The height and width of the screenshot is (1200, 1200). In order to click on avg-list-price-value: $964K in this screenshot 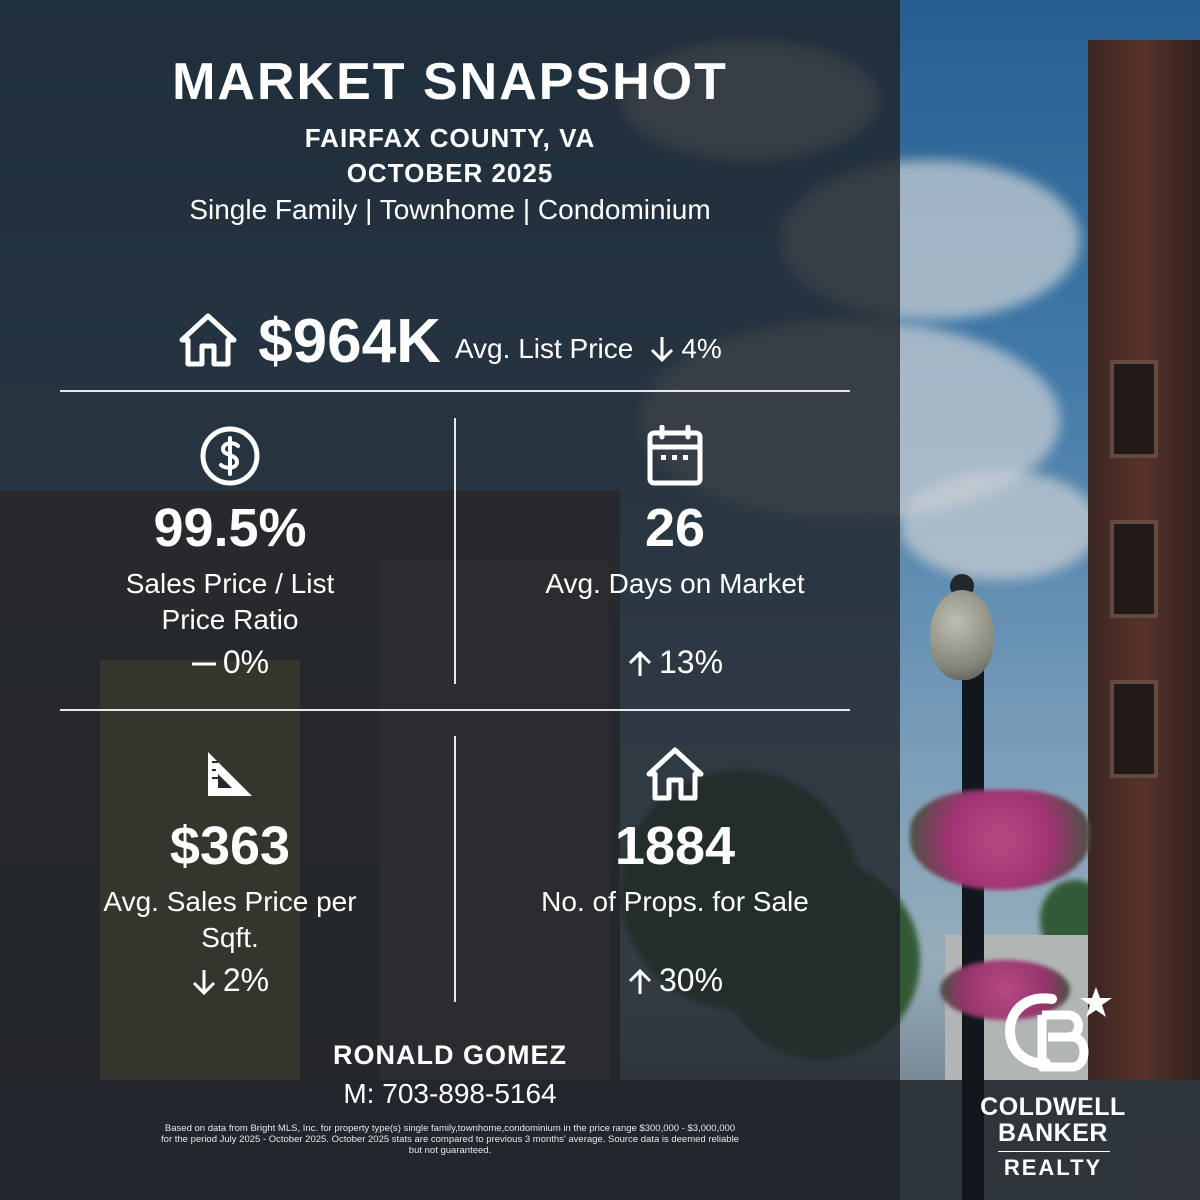, I will do `click(349, 341)`.